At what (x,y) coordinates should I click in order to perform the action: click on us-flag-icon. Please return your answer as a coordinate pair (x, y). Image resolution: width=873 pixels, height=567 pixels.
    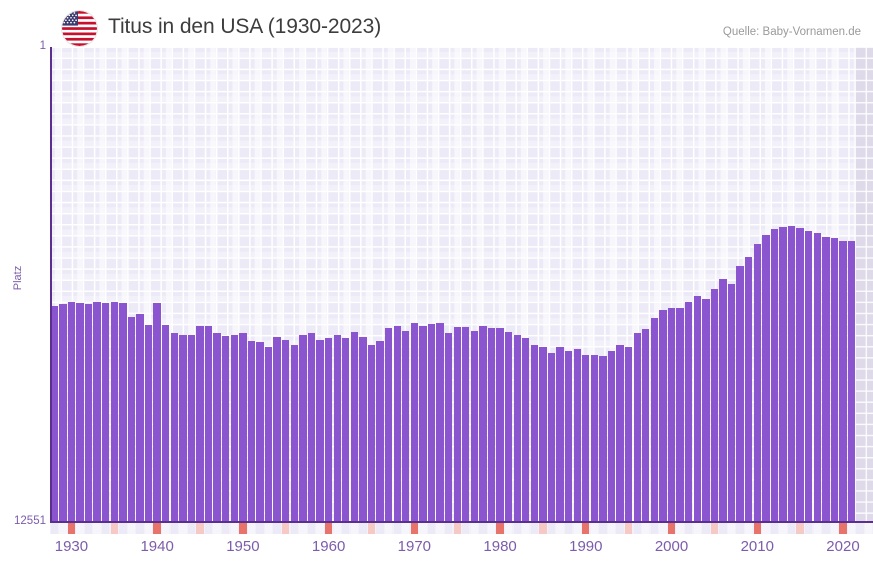
    Looking at the image, I should click on (79, 28).